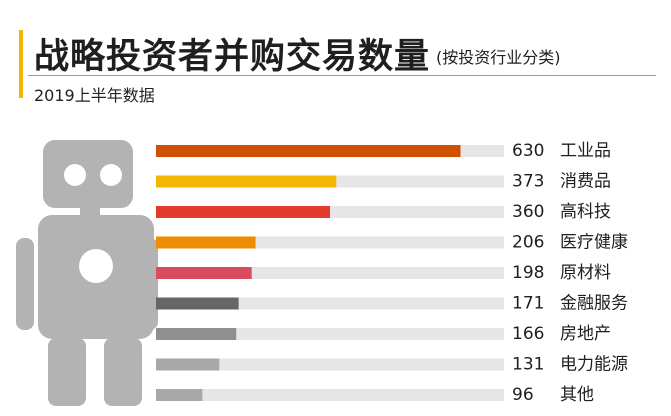  What do you see at coordinates (528, 212) in the screenshot?
I see `value-label: 360` at bounding box center [528, 212].